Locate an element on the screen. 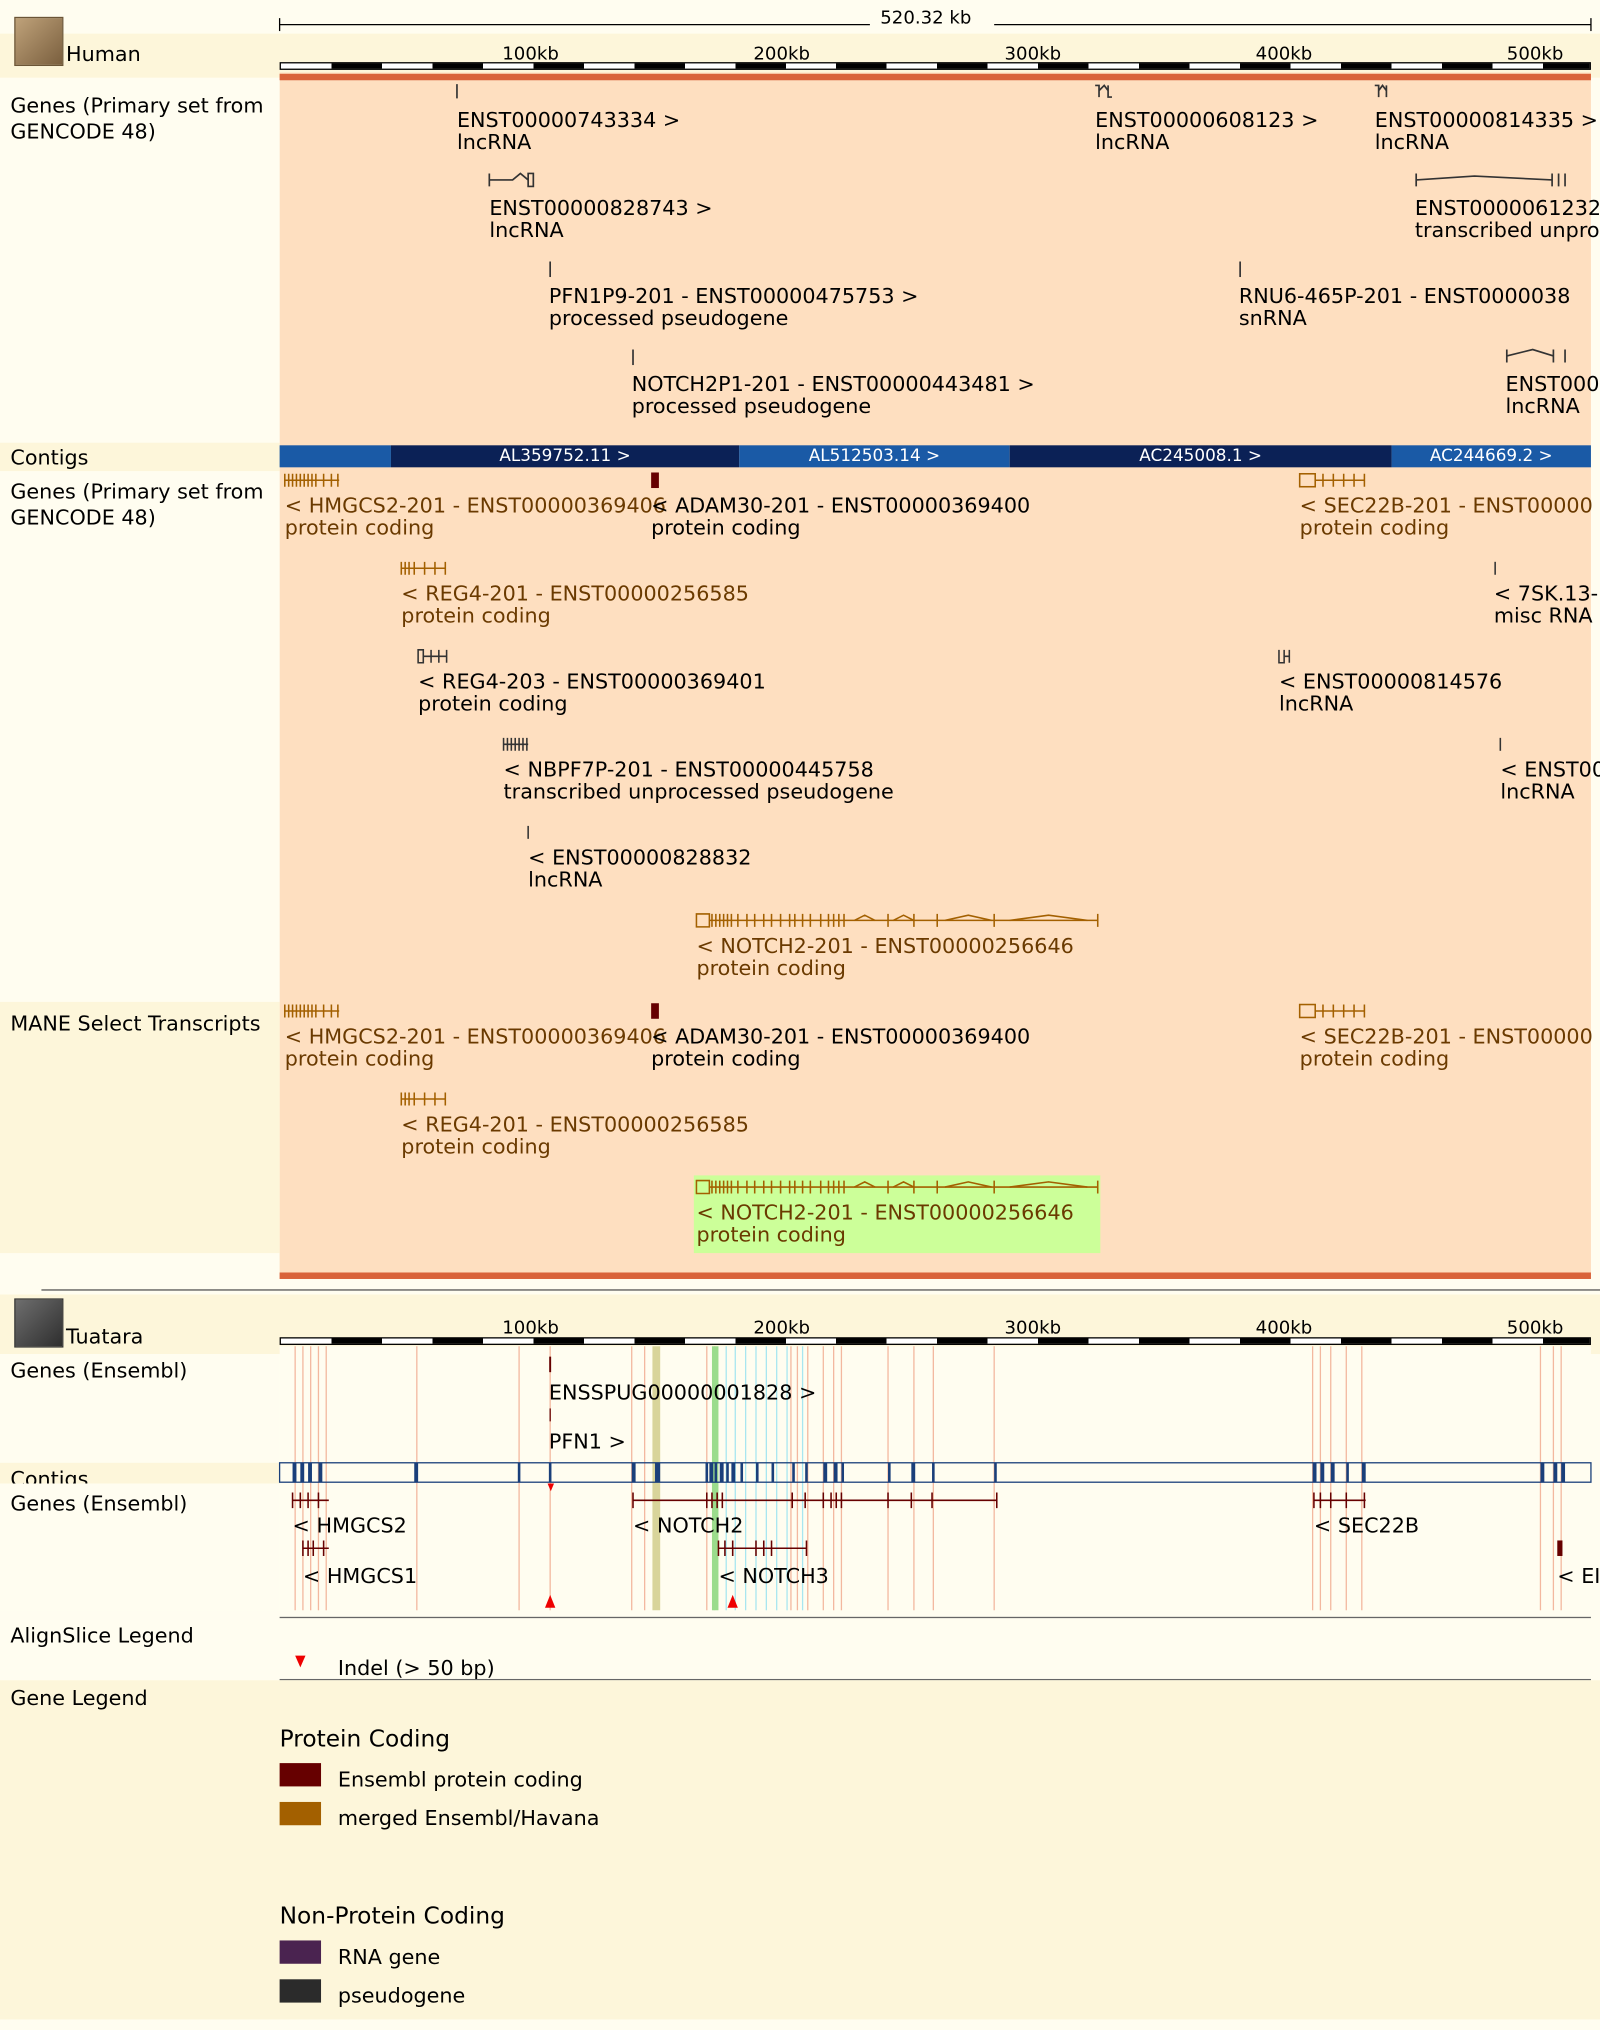  tuatara-tracks-bg is located at coordinates (935, 1478).